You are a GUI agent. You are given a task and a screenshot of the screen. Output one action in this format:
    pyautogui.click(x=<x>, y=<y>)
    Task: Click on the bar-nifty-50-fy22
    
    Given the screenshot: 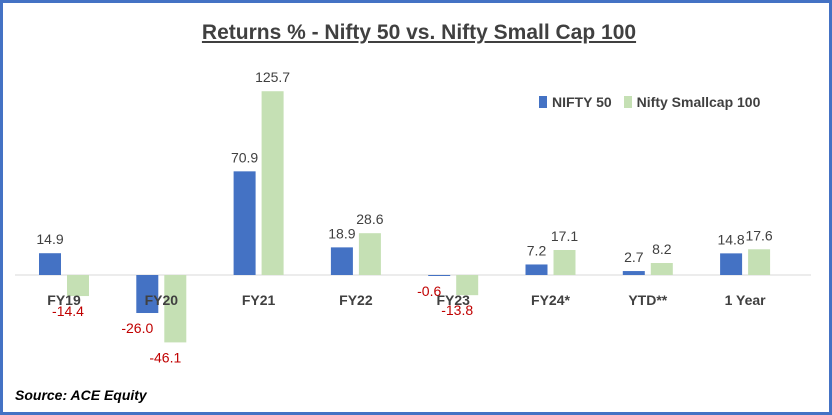 What is the action you would take?
    pyautogui.click(x=341, y=261)
    